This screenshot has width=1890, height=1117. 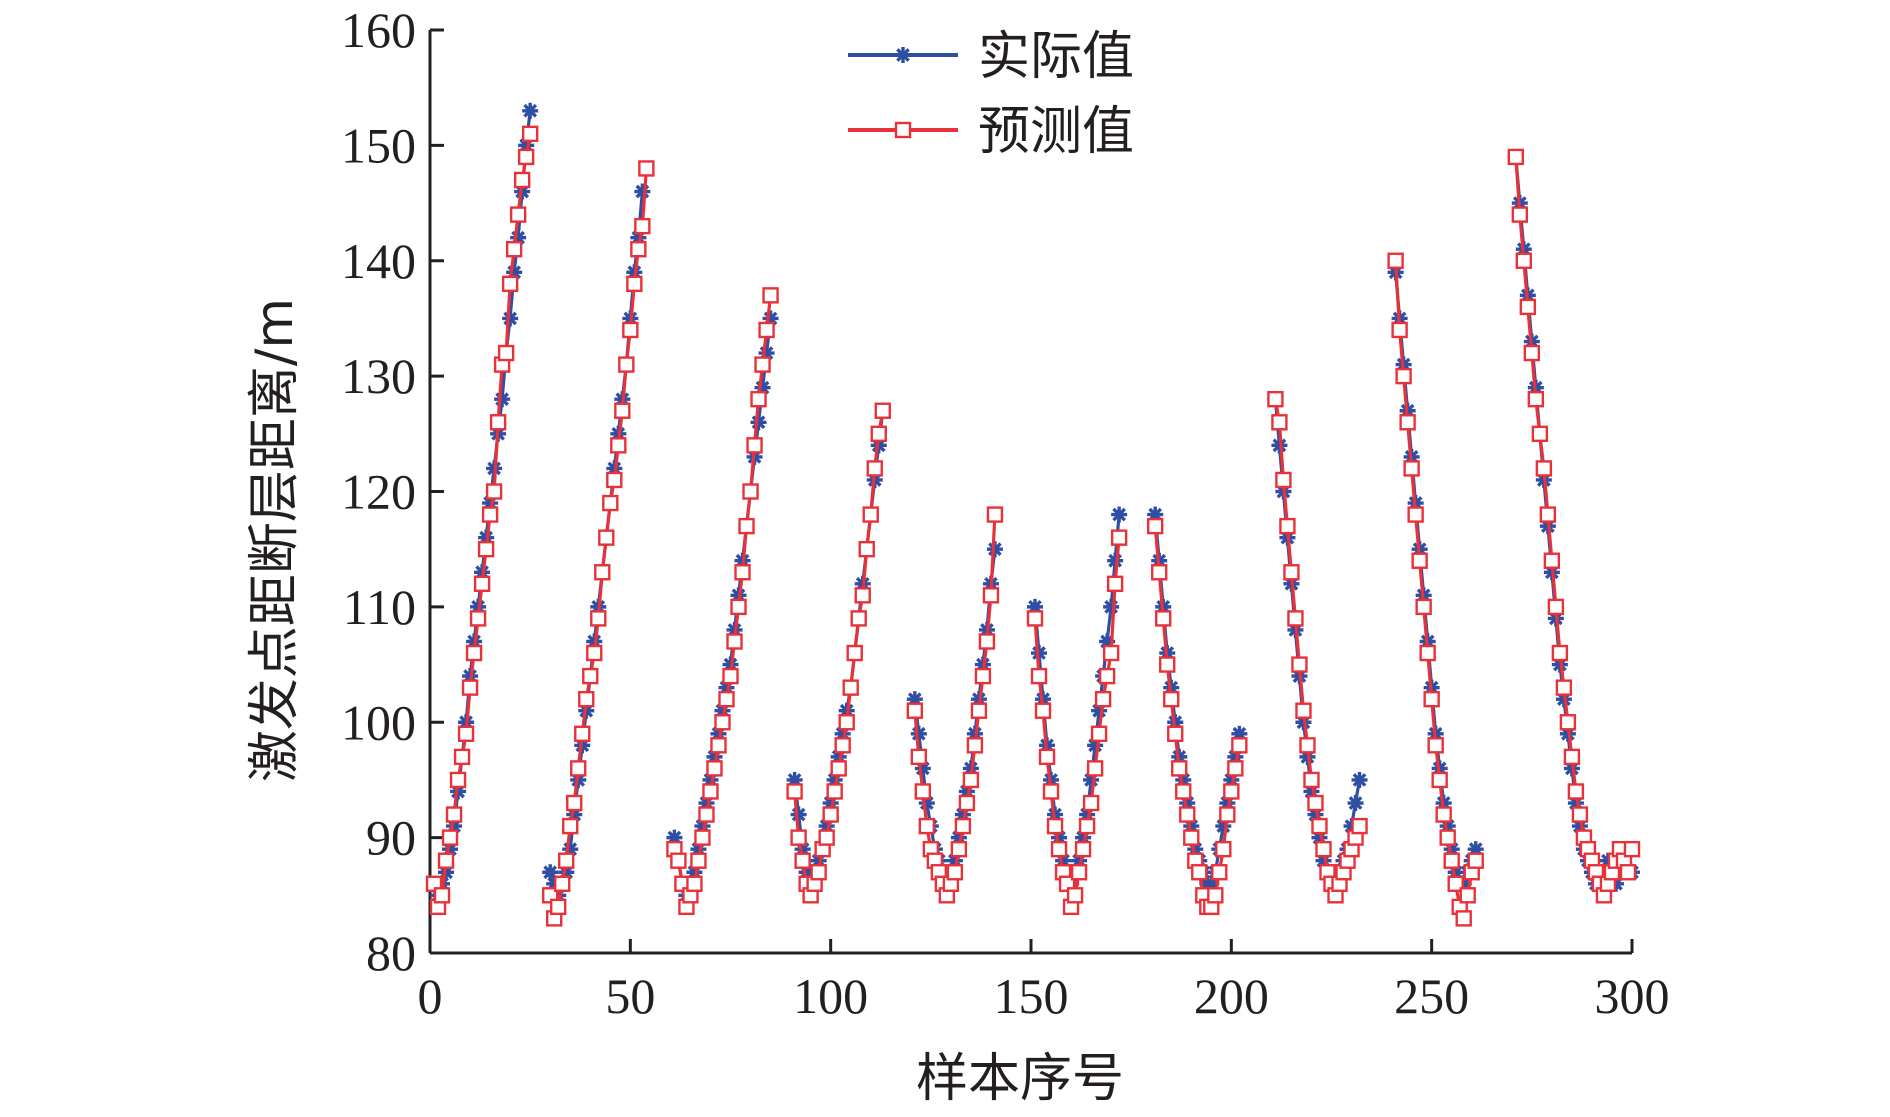 I want to click on x-axis-title: 样本序号, so click(x=1020, y=1079).